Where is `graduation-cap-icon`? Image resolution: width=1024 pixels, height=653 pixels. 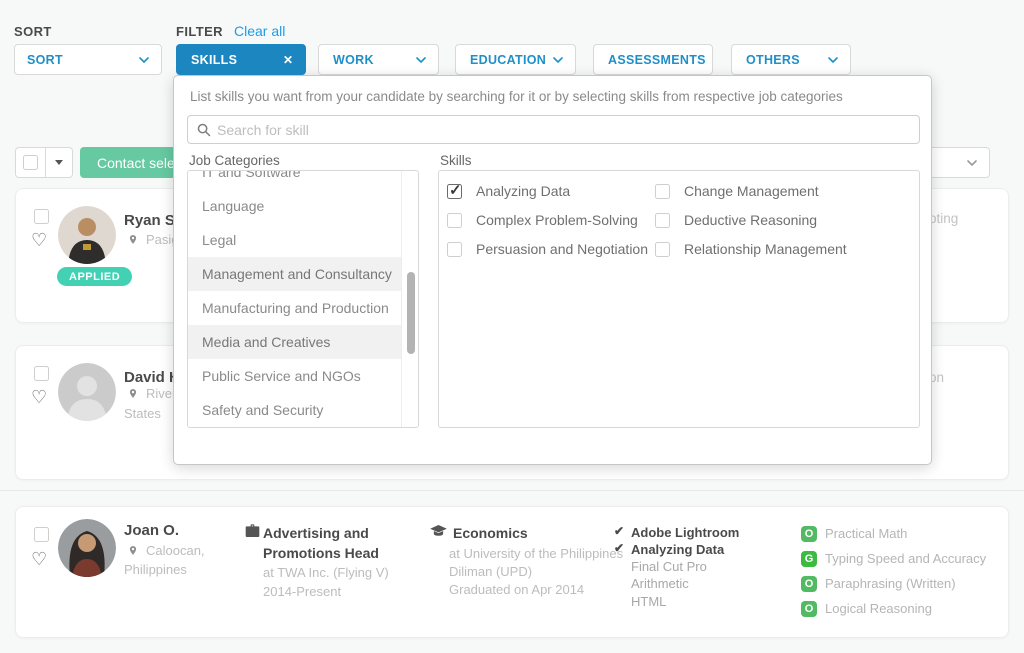 graduation-cap-icon is located at coordinates (438, 530).